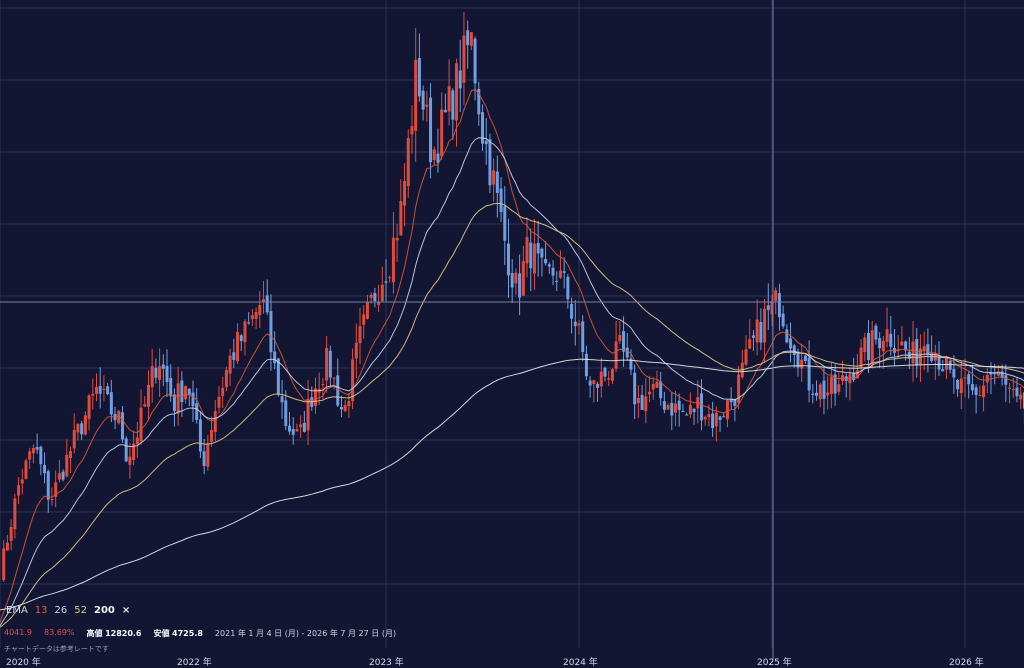  What do you see at coordinates (114, 633) in the screenshot?
I see `high-stat: 高値 12820.6` at bounding box center [114, 633].